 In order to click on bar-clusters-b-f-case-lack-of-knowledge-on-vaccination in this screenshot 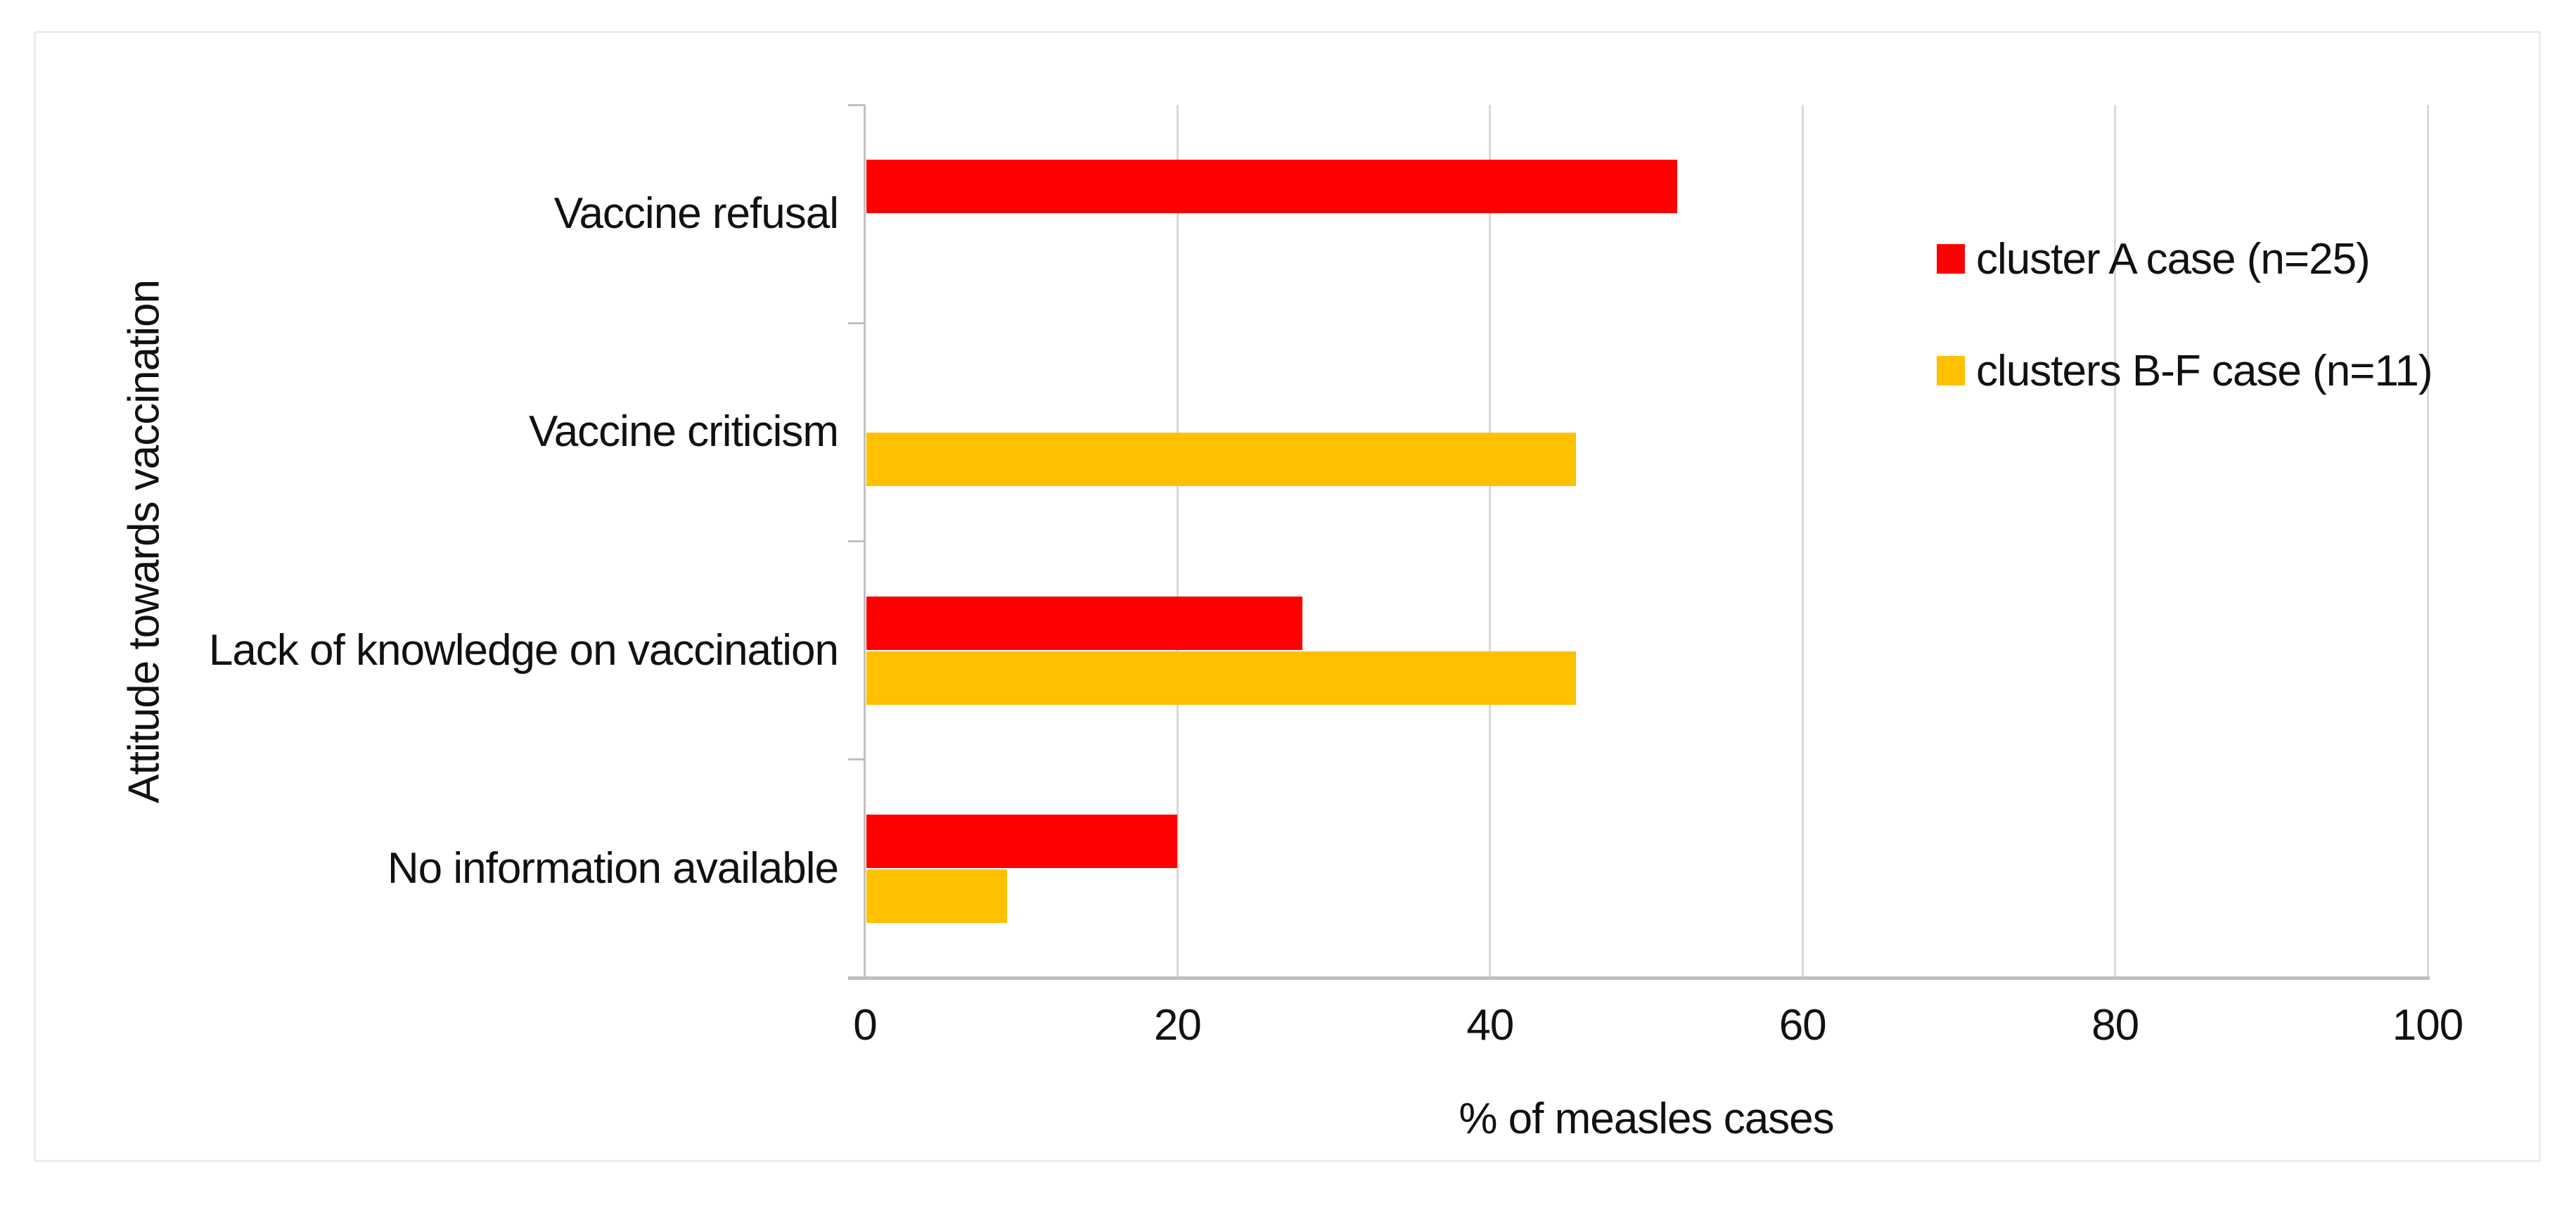, I will do `click(1221, 678)`.